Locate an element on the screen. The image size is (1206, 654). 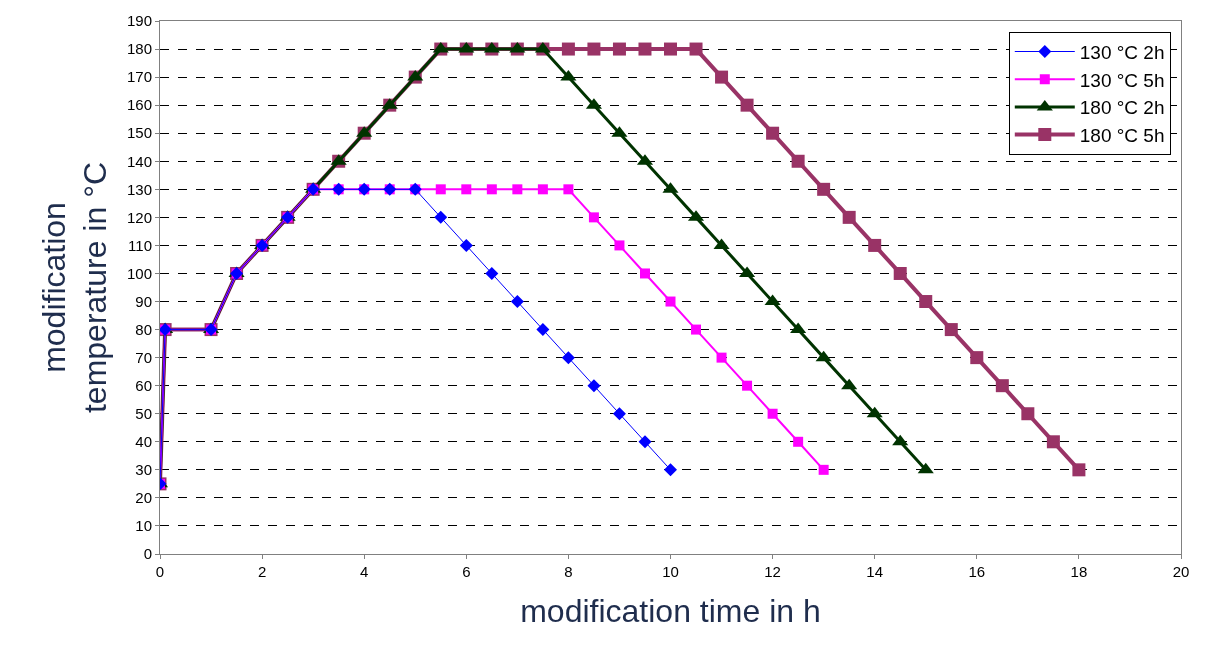
y-tick-label: 100 is located at coordinates (139, 273).